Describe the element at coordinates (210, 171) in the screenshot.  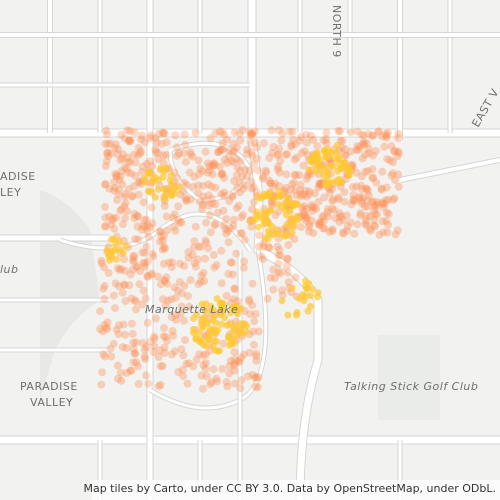
I see `road` at that location.